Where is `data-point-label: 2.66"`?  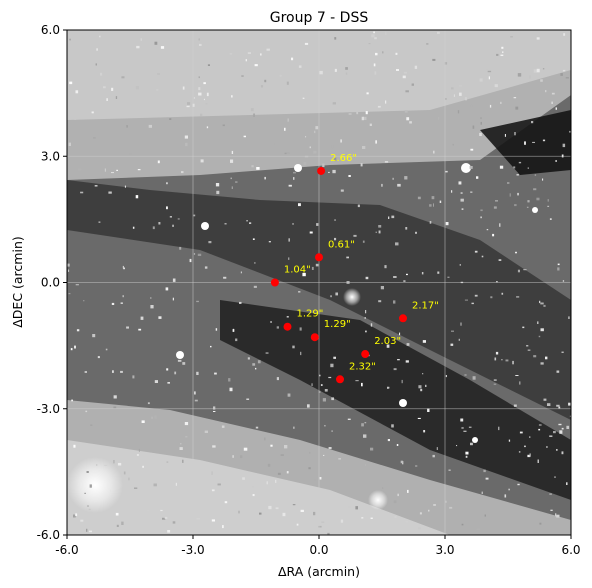 data-point-label: 2.66" is located at coordinates (343, 158).